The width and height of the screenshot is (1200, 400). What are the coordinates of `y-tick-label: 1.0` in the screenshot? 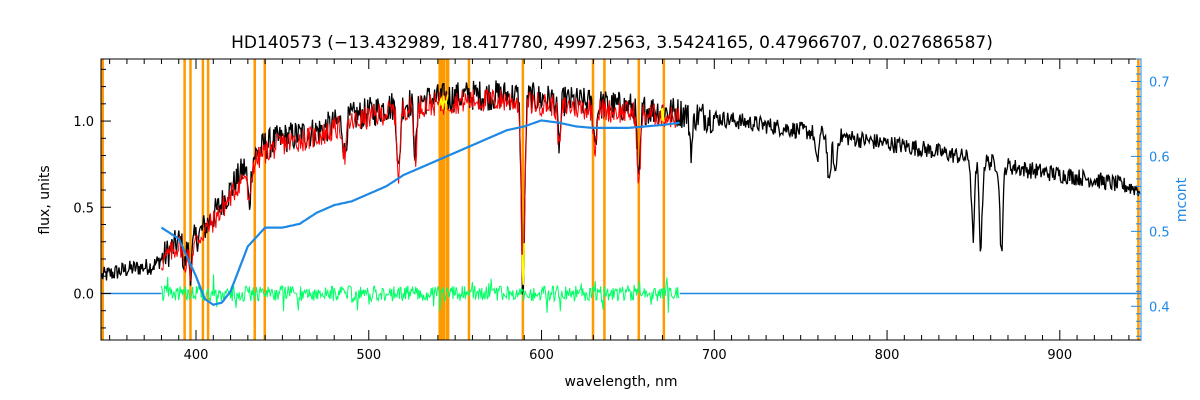 It's located at (83, 122).